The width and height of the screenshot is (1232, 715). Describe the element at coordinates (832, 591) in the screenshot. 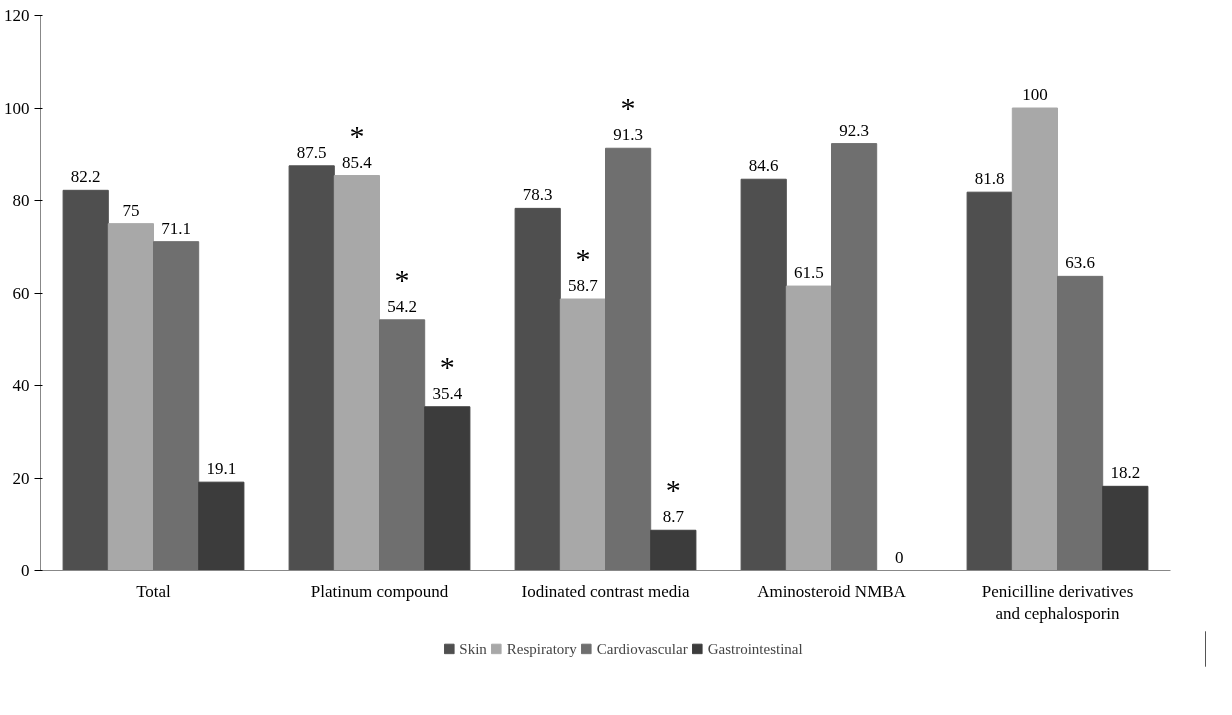

I see `x-tick-label: Aminosteroid NMBA` at that location.